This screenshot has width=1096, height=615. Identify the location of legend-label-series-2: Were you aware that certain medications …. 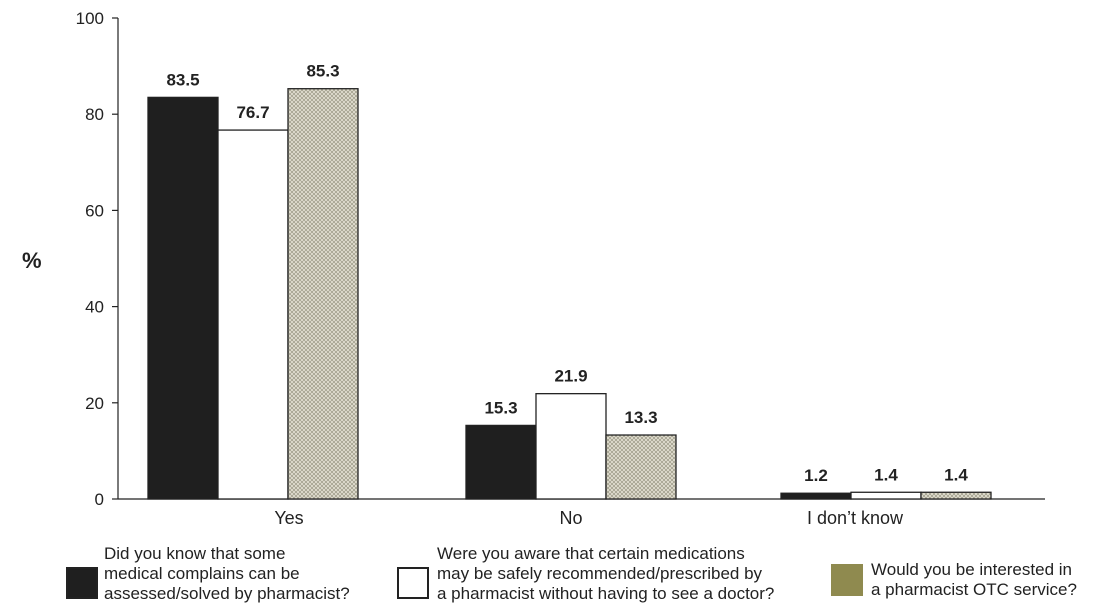
(606, 573).